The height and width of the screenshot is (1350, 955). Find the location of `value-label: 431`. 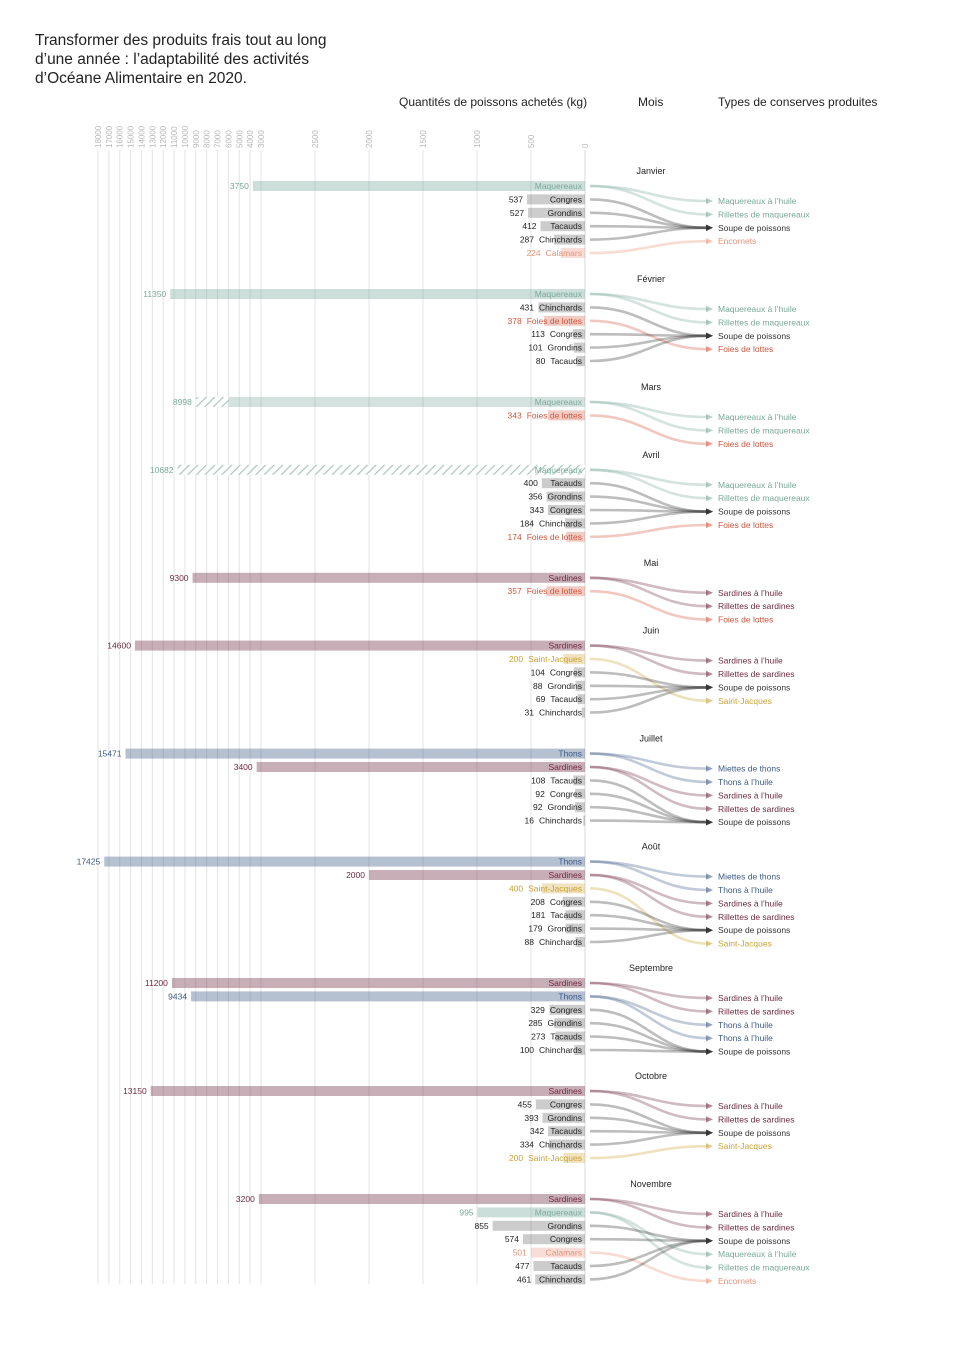

value-label: 431 is located at coordinates (527, 307).